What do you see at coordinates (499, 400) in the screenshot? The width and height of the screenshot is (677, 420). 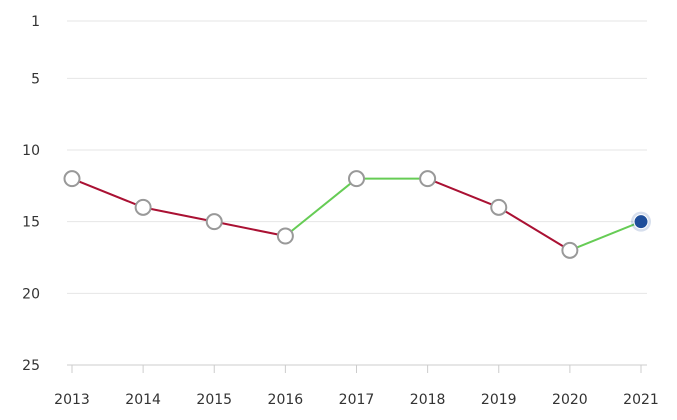 I see `x-tick-label: 2019` at bounding box center [499, 400].